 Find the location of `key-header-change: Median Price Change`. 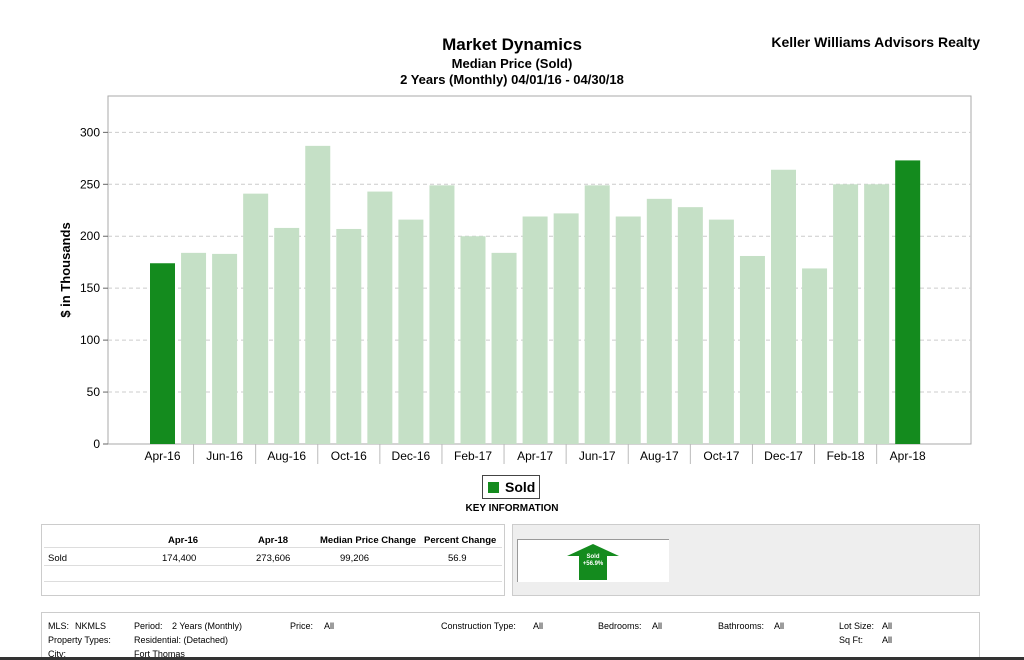

key-header-change: Median Price Change is located at coordinates (368, 540).